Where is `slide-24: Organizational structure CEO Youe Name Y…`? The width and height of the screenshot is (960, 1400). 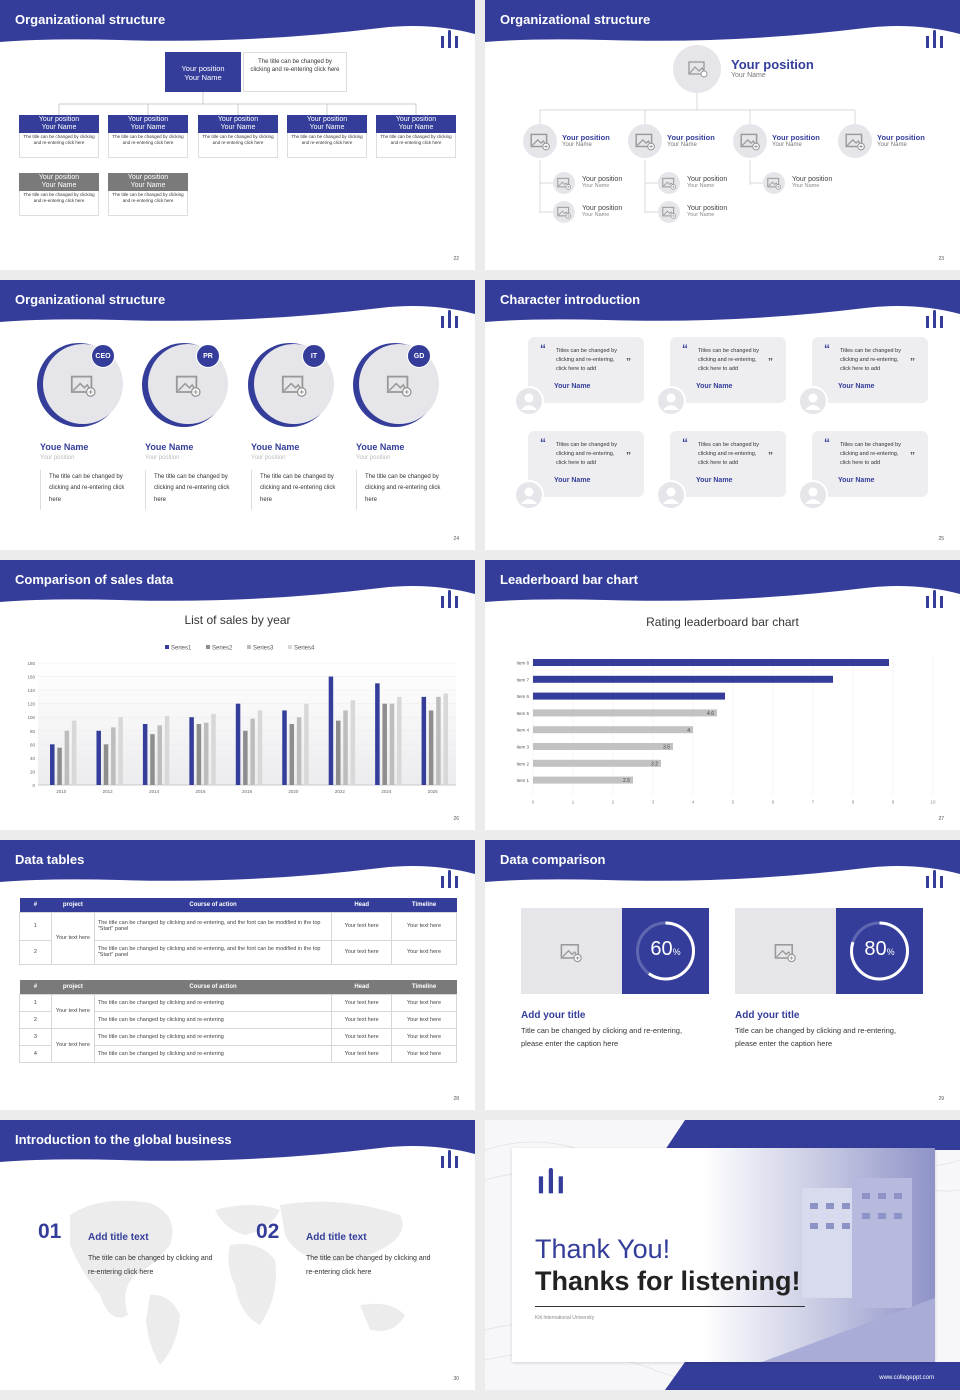
slide-24: Organizational structure CEO Youe Name Y… is located at coordinates (237, 415).